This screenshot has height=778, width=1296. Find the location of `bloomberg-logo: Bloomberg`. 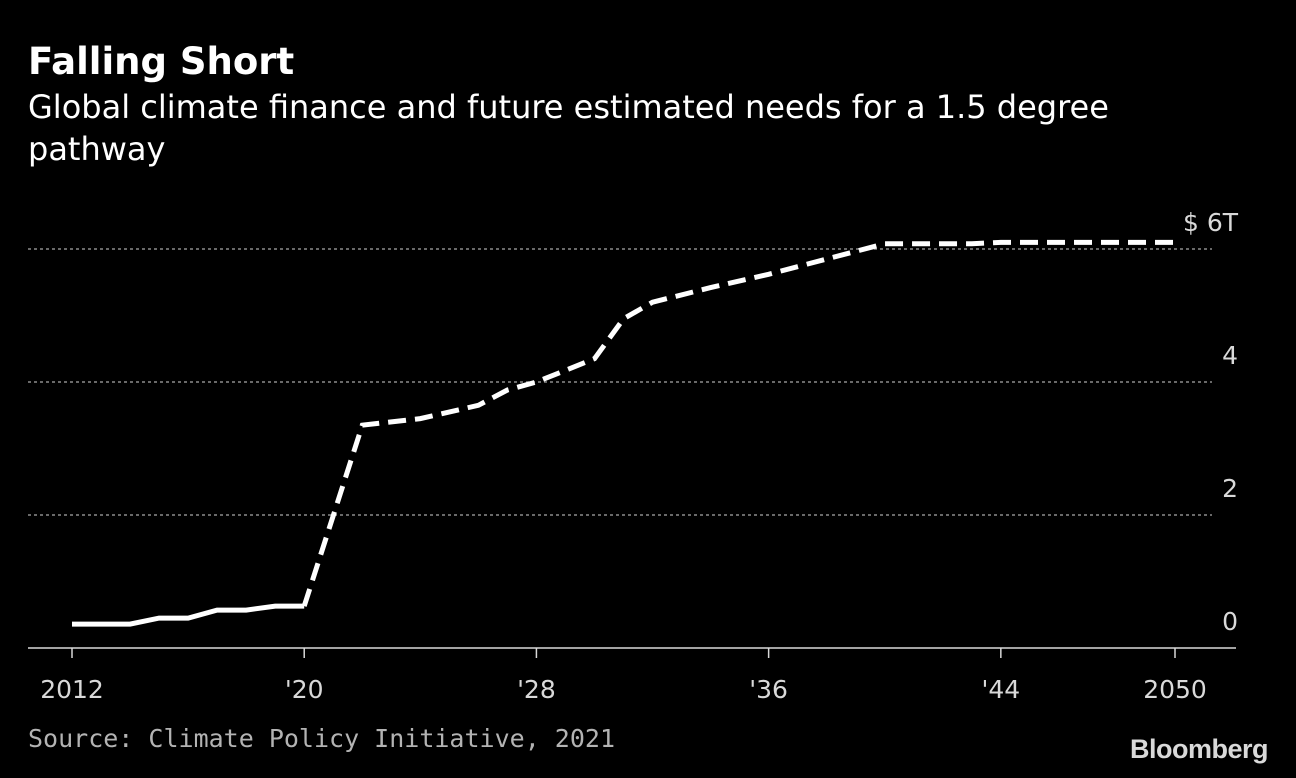

bloomberg-logo: Bloomberg is located at coordinates (1199, 749).